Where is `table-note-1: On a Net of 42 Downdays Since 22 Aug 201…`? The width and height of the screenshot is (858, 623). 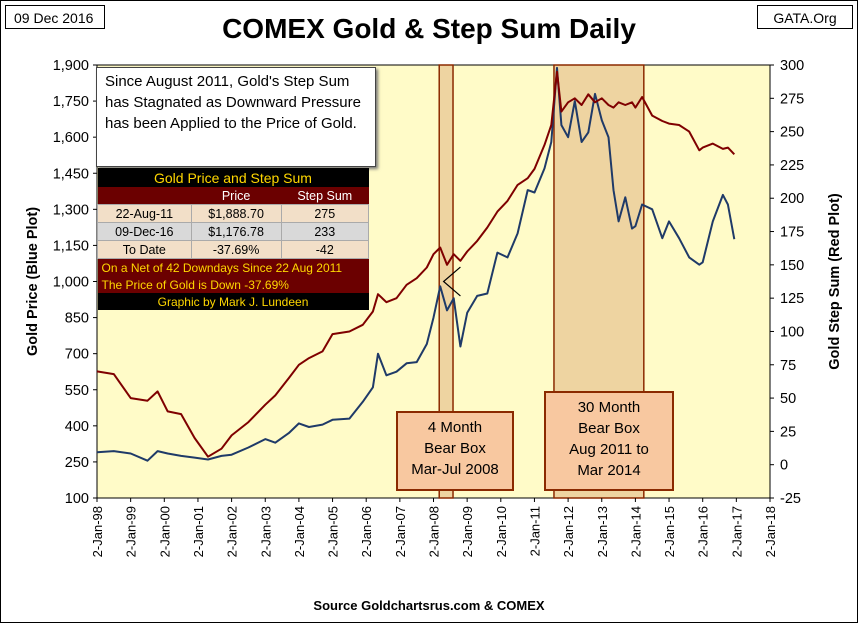 table-note-1: On a Net of 42 Downdays Since 22 Aug 201… is located at coordinates (233, 267).